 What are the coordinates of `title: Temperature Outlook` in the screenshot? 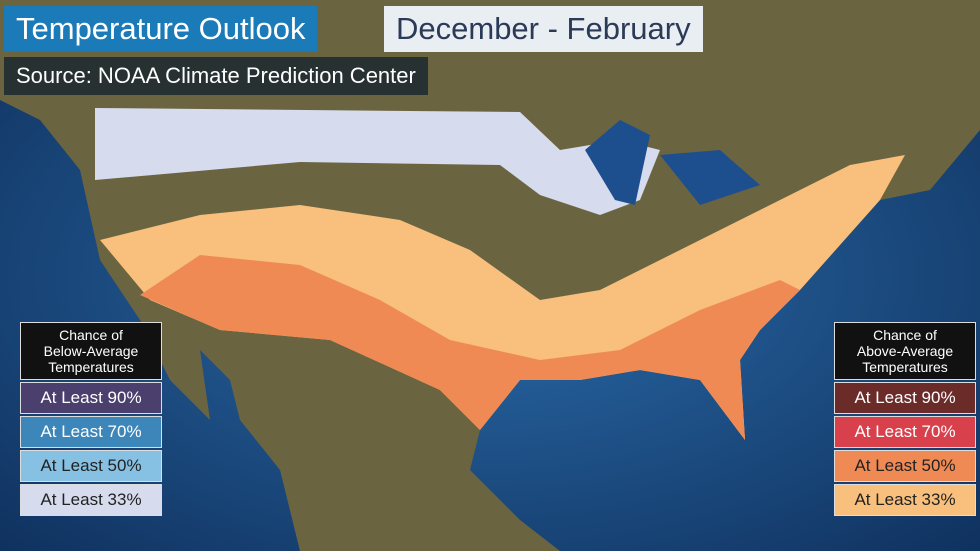 It's located at (161, 29).